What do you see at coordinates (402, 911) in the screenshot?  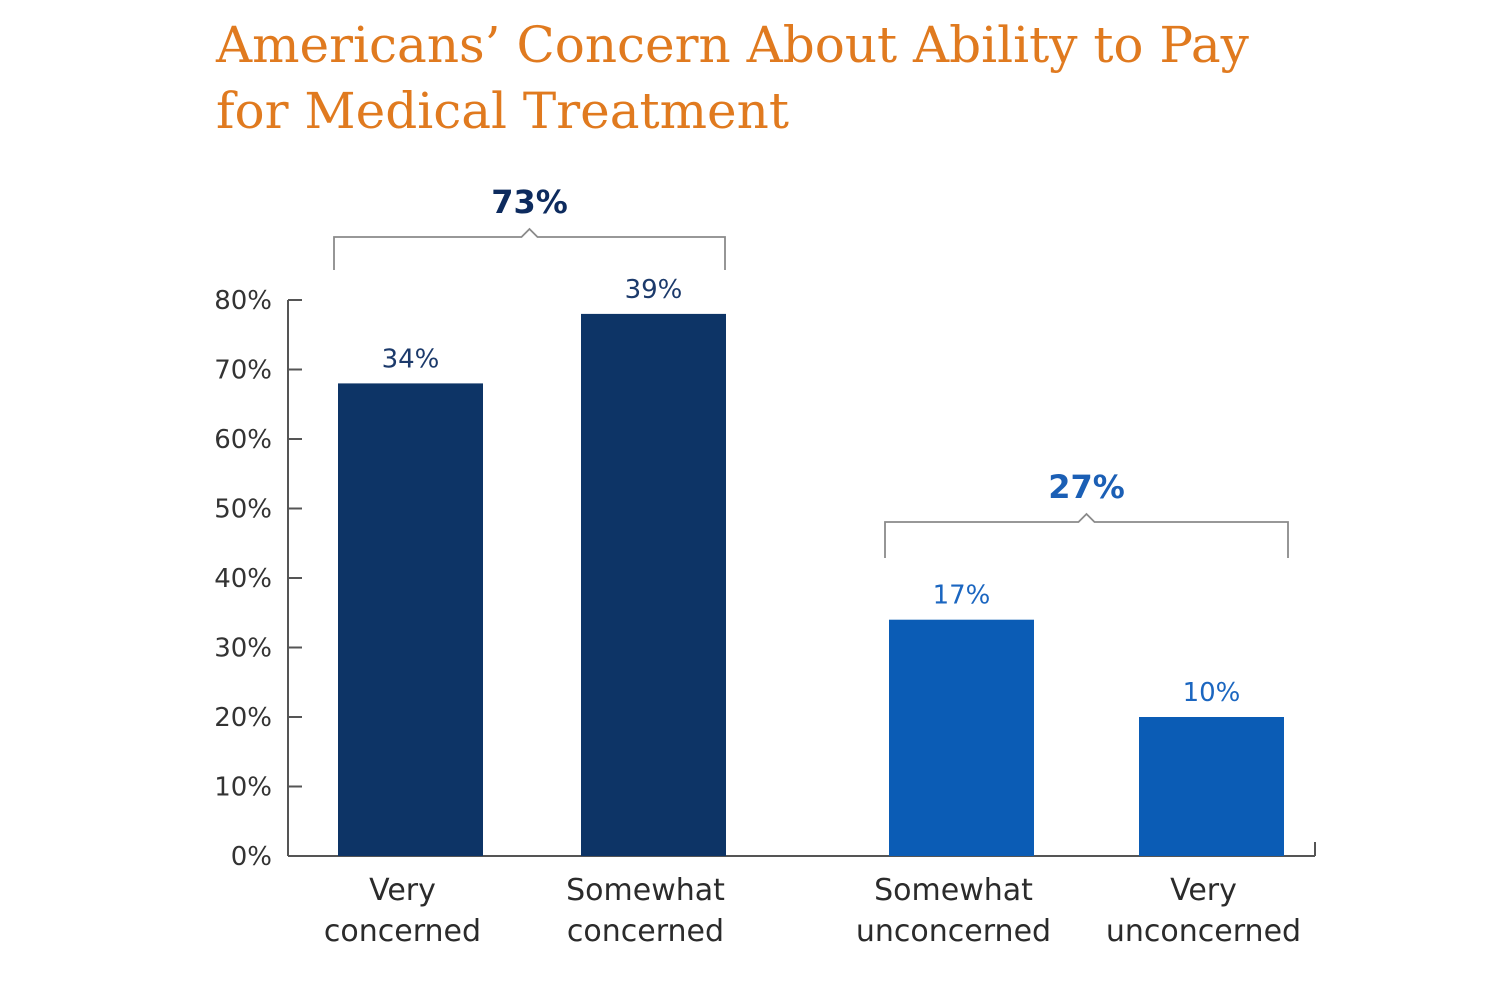 I see `category-label: Very concerned` at bounding box center [402, 911].